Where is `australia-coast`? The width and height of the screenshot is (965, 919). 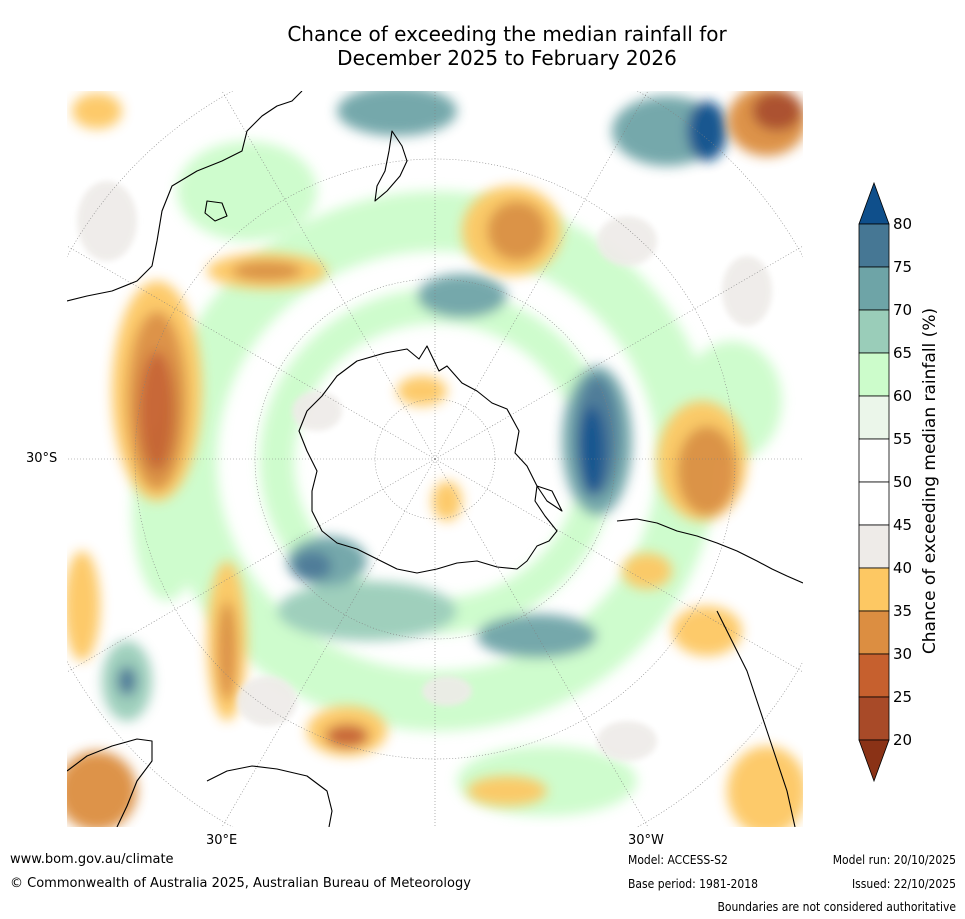 australia-coast is located at coordinates (185, 196).